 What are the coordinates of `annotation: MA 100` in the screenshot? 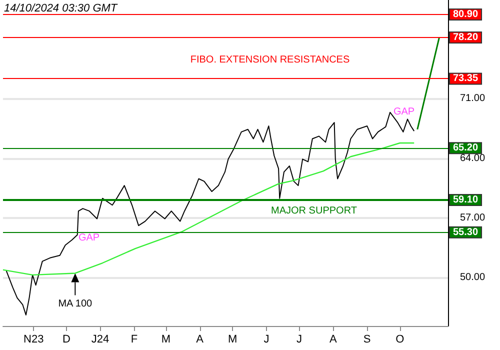 It's located at (75, 304).